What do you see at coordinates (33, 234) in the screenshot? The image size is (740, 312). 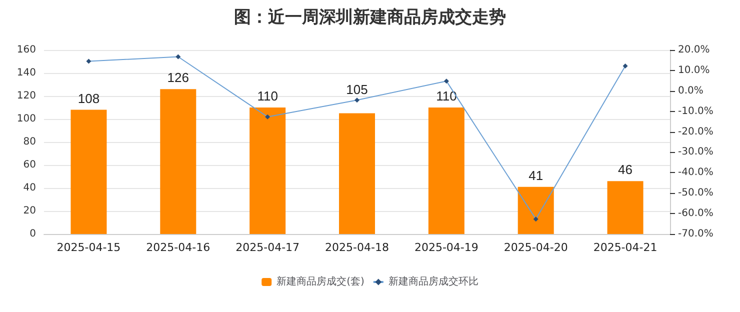 I see `y-tick-label: 0` at bounding box center [33, 234].